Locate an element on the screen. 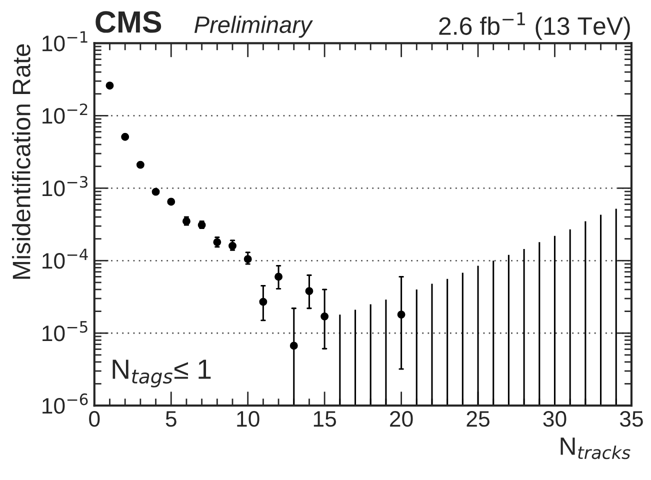 The image size is (651, 480). x-tick-label: 15 is located at coordinates (325, 419).